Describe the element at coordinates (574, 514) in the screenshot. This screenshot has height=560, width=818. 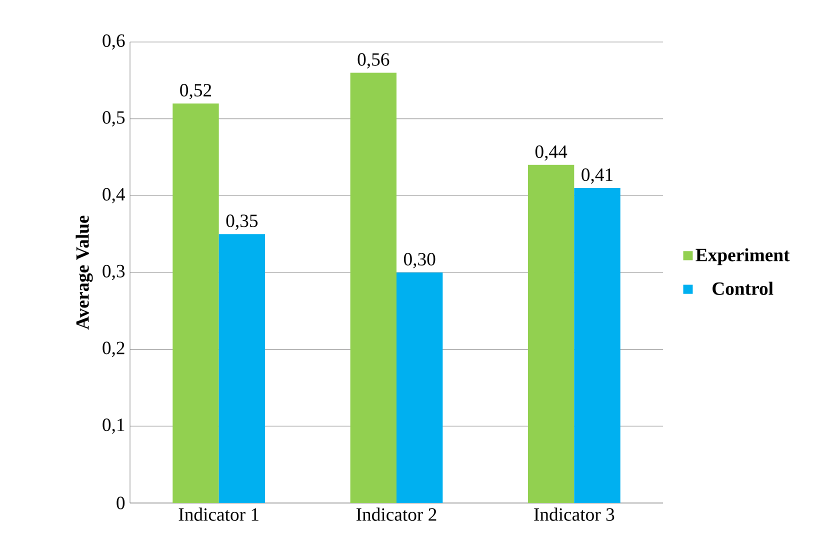
I see `x-tick-label: Indicator 3` at that location.